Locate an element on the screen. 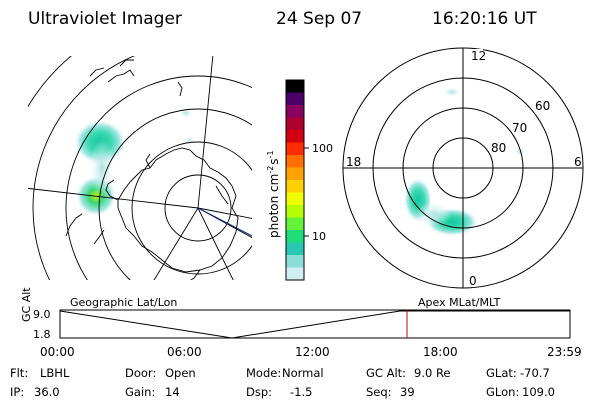 The width and height of the screenshot is (600, 400). mlt-hour-12: 12 is located at coordinates (478, 56).